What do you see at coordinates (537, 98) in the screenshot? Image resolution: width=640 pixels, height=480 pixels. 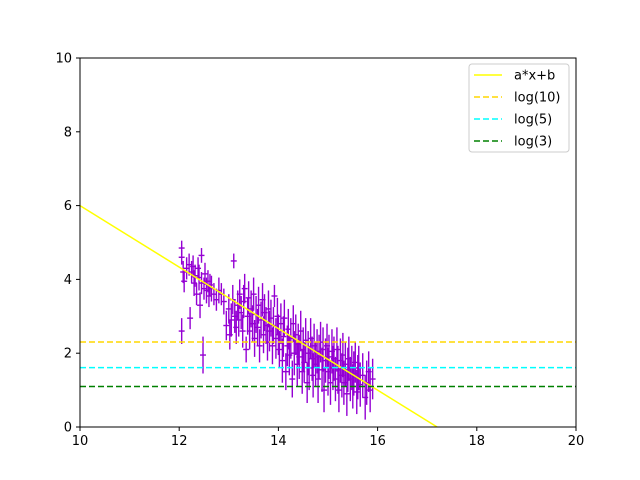 I see `legend-label: log(10)` at bounding box center [537, 98].